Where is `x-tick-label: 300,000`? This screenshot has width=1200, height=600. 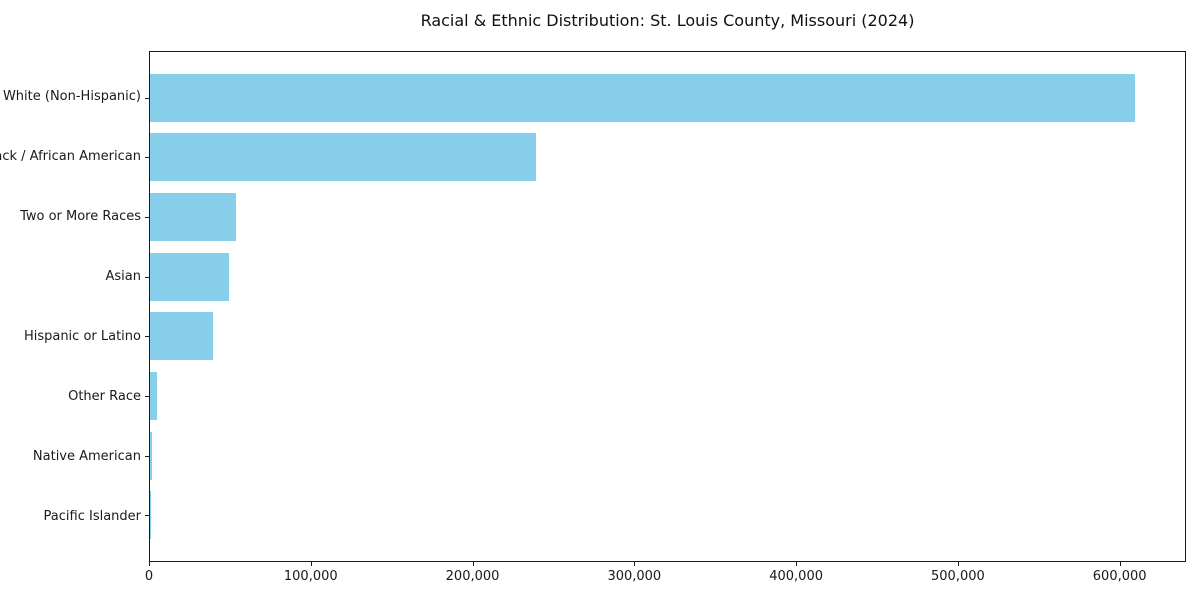 x-tick-label: 300,000 is located at coordinates (634, 576).